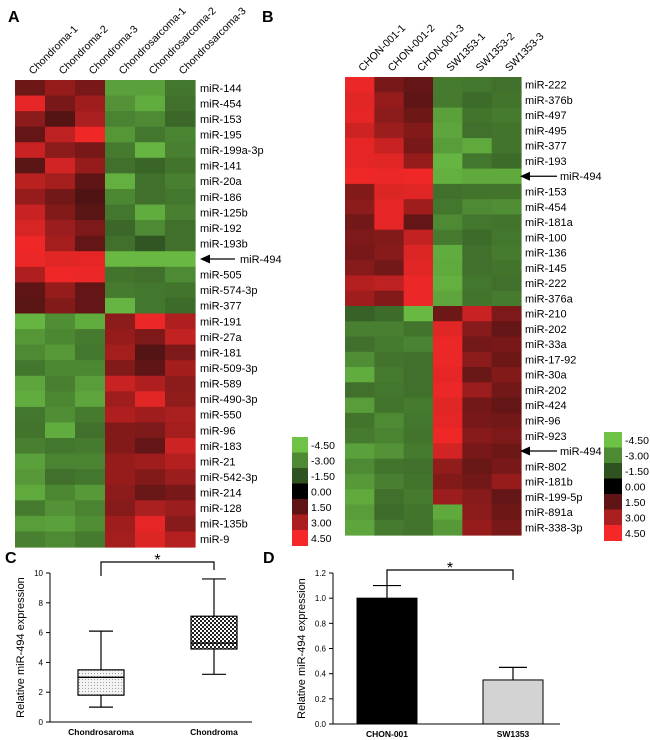  Describe the element at coordinates (549, 513) in the screenshot. I see `row-label: miR-891a` at that location.